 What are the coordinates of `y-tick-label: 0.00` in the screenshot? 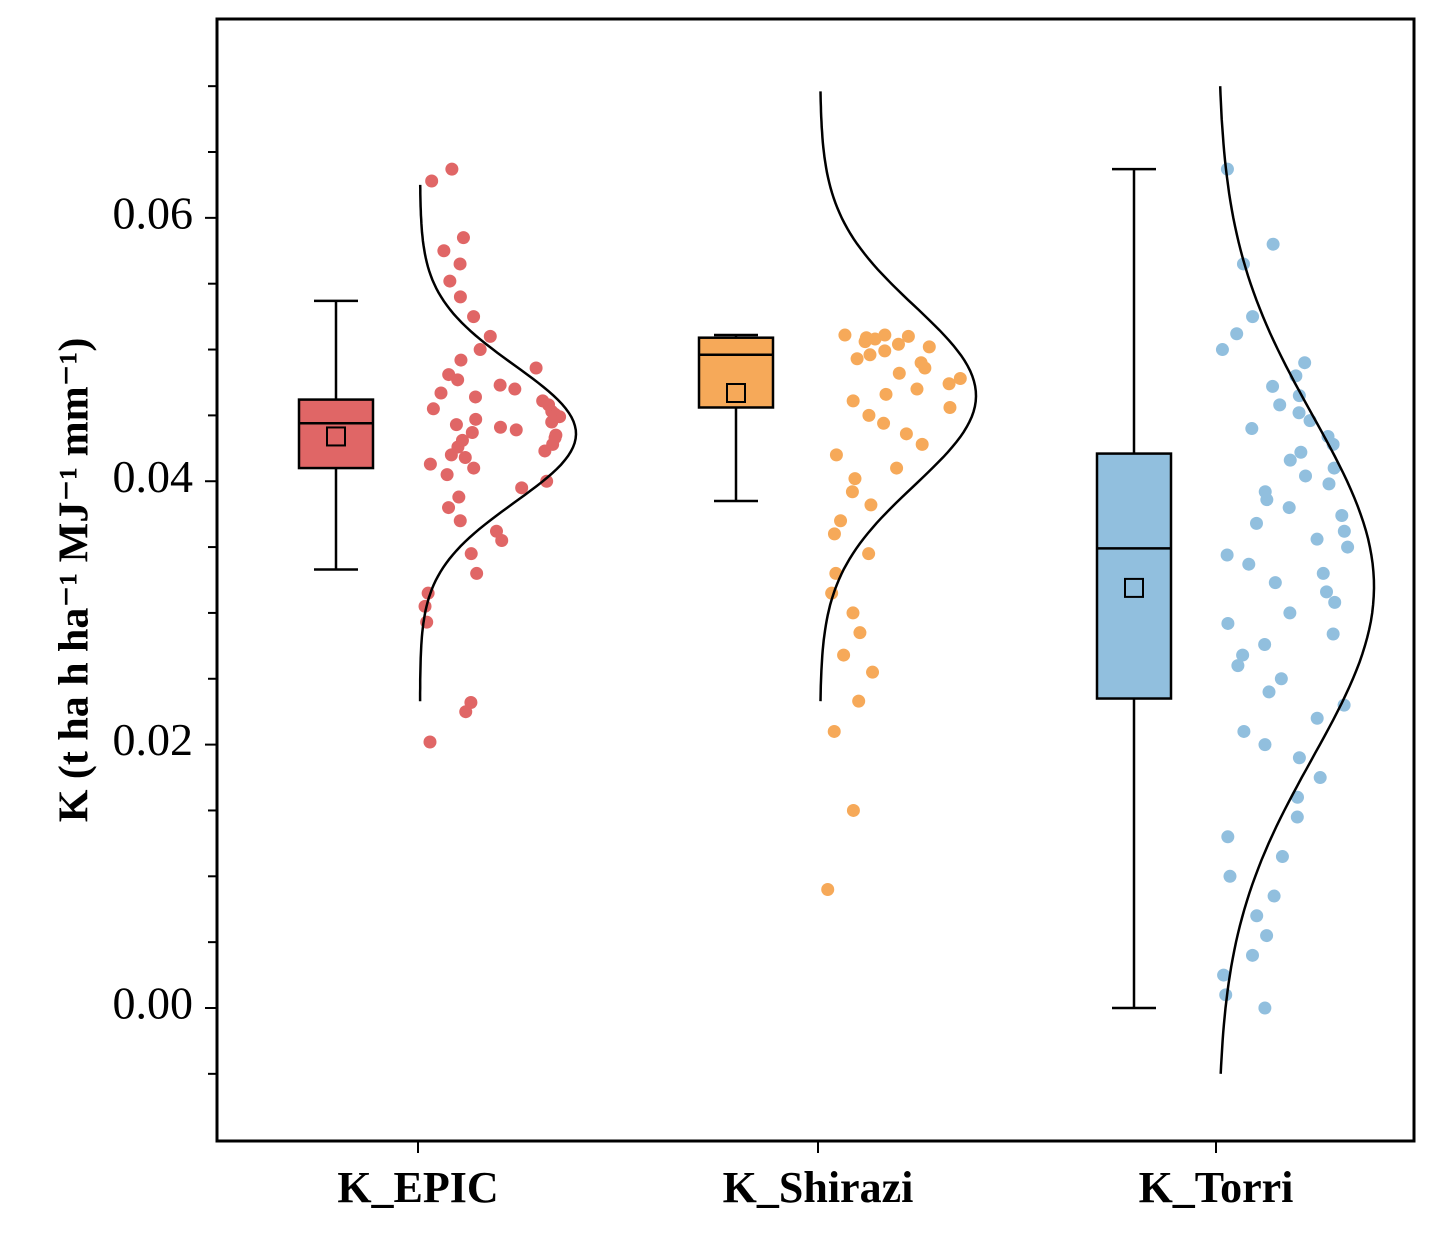 It's located at (153, 1003).